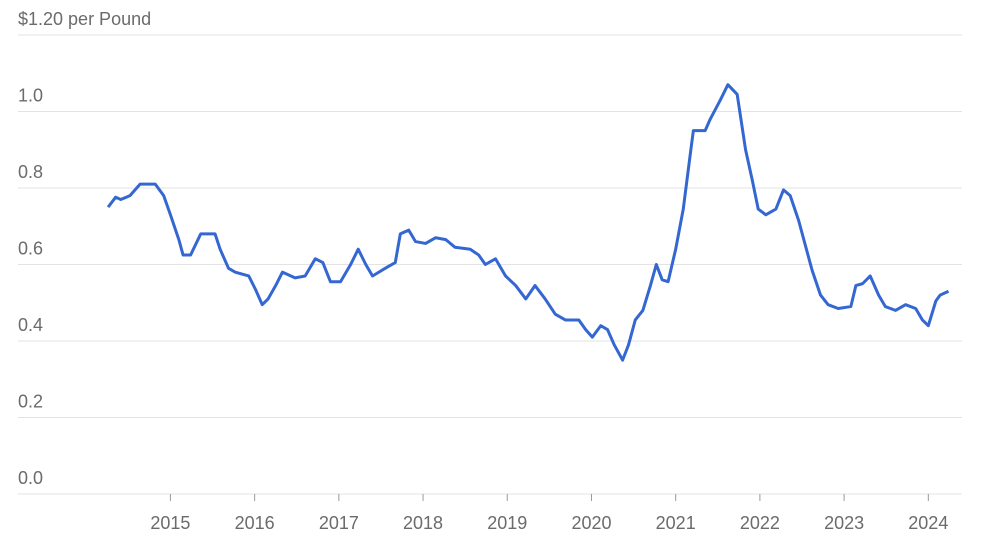  I want to click on x-tick-label: 2016, so click(255, 523).